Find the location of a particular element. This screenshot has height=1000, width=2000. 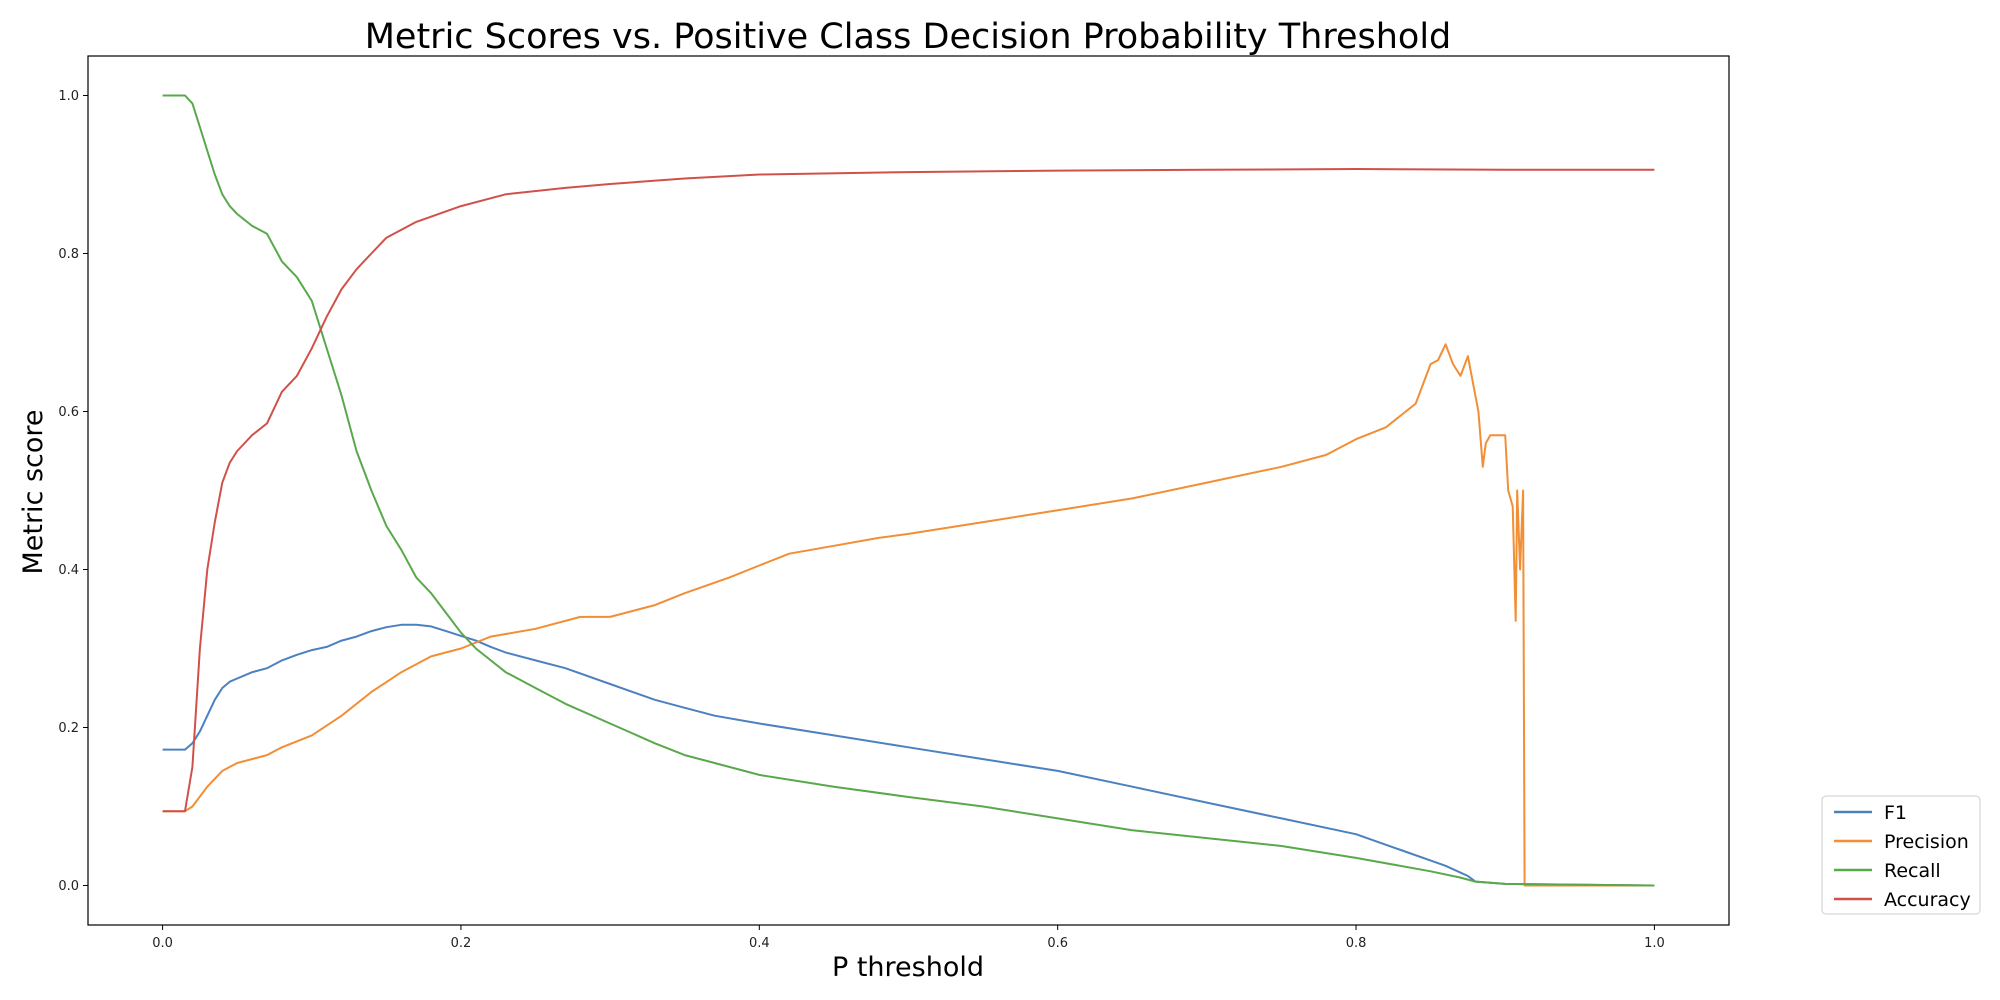

y-tick-label: 0.2 is located at coordinates (68, 728).